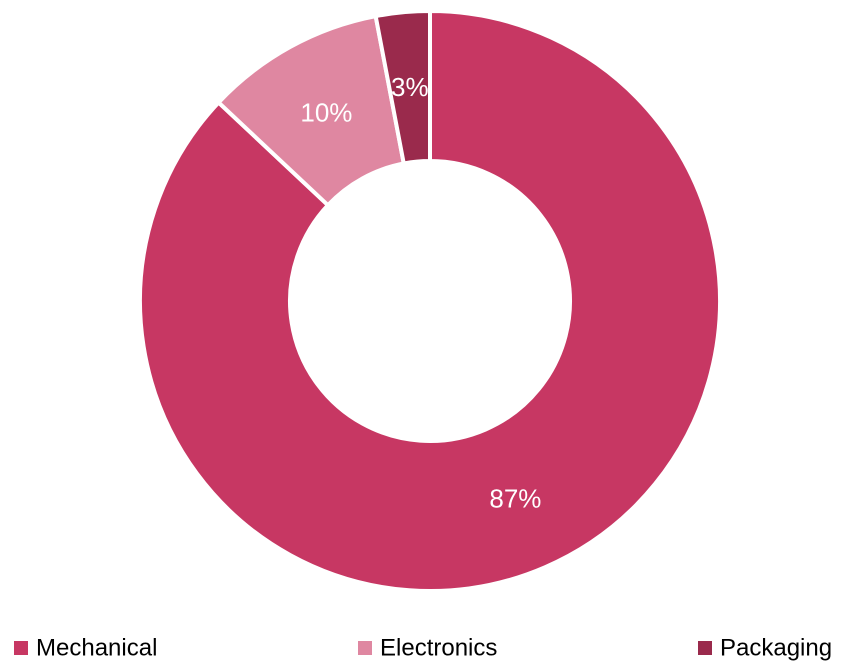 The height and width of the screenshot is (670, 851). What do you see at coordinates (705, 648) in the screenshot?
I see `legend-swatch-packaging` at bounding box center [705, 648].